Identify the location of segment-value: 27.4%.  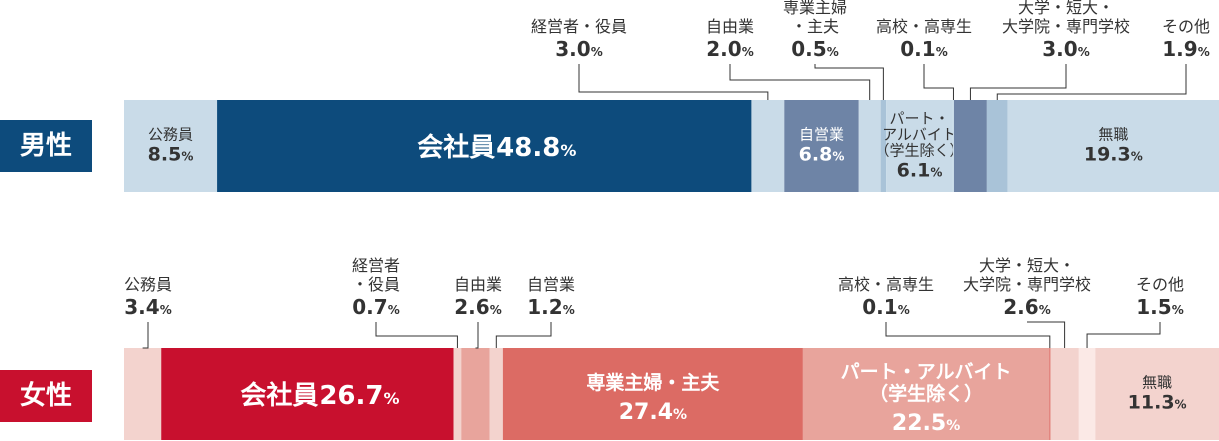
(653, 412).